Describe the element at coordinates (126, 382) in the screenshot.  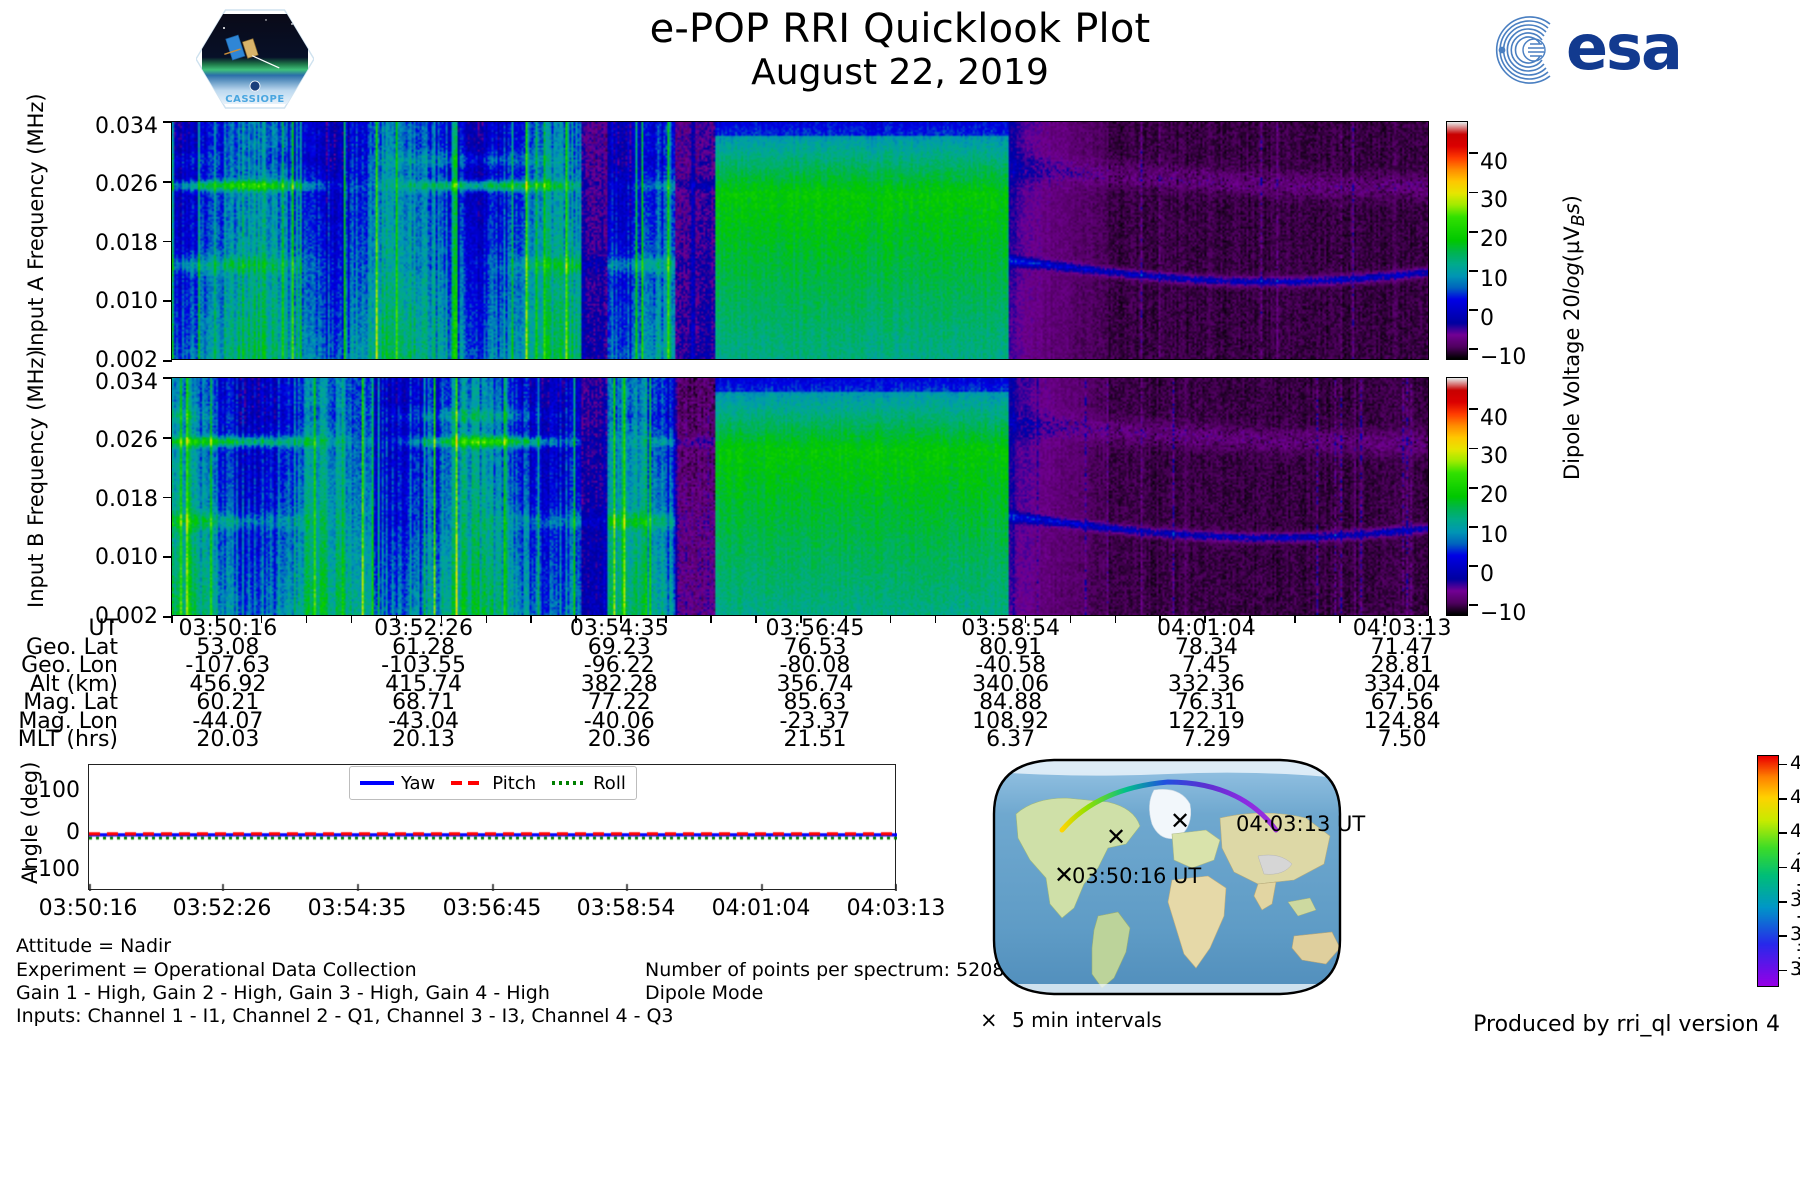
I see `spectrogram-b-ytick: 0.034` at that location.